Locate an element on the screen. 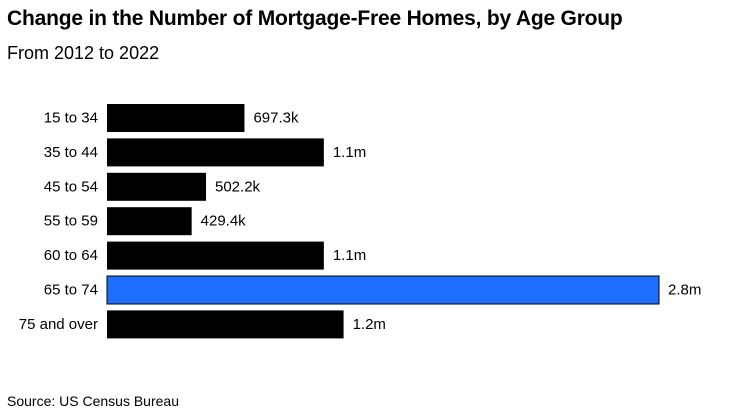 The image size is (736, 418). category-label: 60 to 64 is located at coordinates (71, 255).